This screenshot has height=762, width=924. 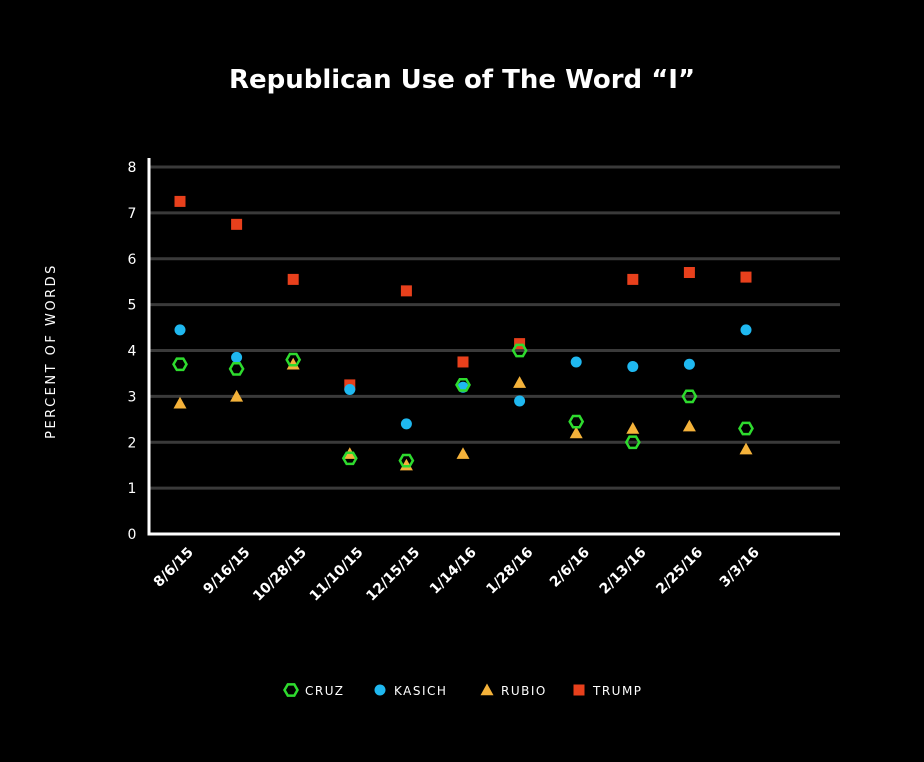 I want to click on legend-label-kasich: KASICH, so click(x=420, y=691).